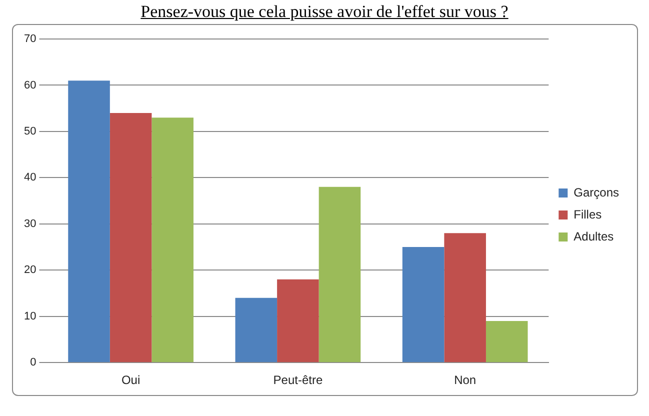 Image resolution: width=649 pixels, height=416 pixels. I want to click on chart-title: Pensez-vous que cela puisse avoir de l'effet sur vous ?, so click(325, 12).